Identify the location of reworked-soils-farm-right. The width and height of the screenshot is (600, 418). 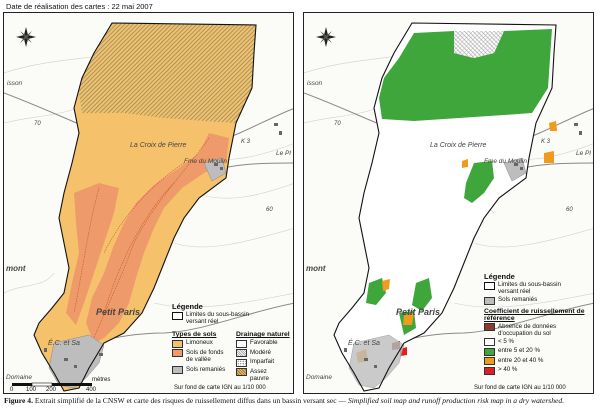
(515, 169).